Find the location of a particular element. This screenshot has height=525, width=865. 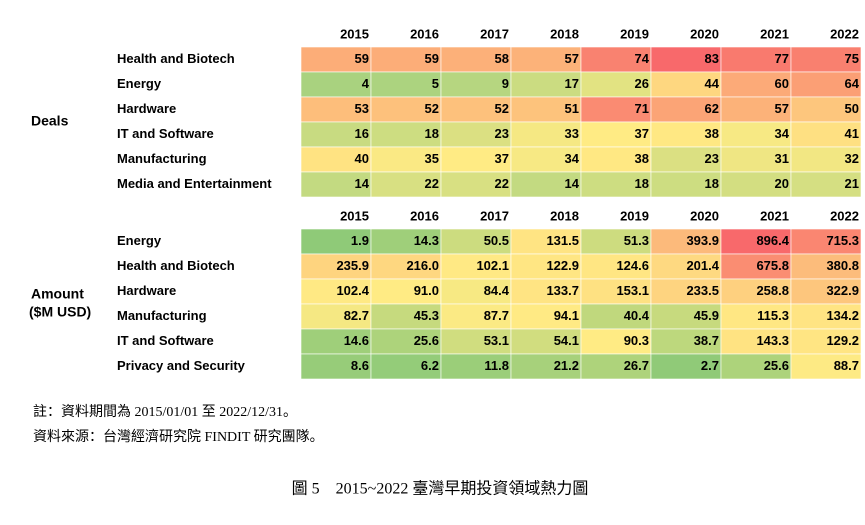

cell-value: 14 is located at coordinates (362, 183).